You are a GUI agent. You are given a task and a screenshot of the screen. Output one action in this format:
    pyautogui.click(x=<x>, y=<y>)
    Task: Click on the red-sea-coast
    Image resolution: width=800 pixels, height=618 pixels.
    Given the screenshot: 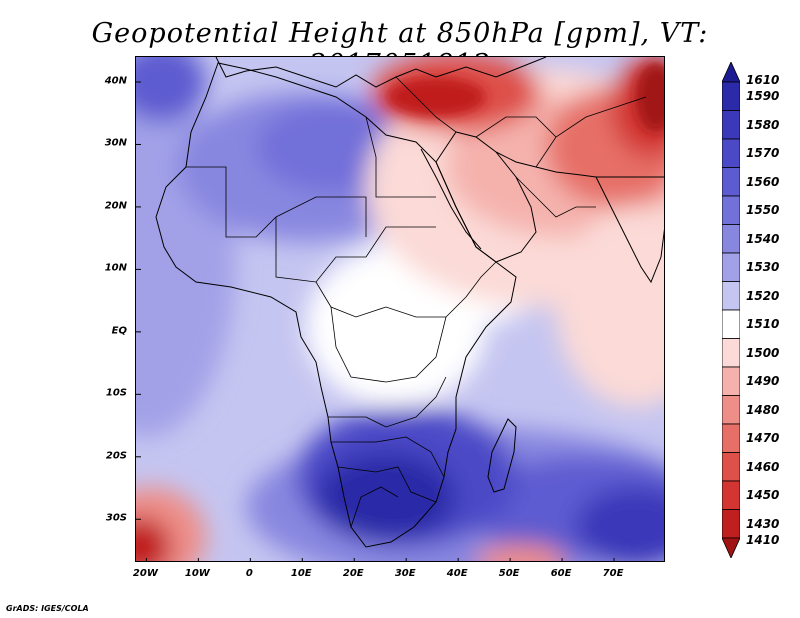 What is the action you would take?
    pyautogui.click(x=451, y=199)
    